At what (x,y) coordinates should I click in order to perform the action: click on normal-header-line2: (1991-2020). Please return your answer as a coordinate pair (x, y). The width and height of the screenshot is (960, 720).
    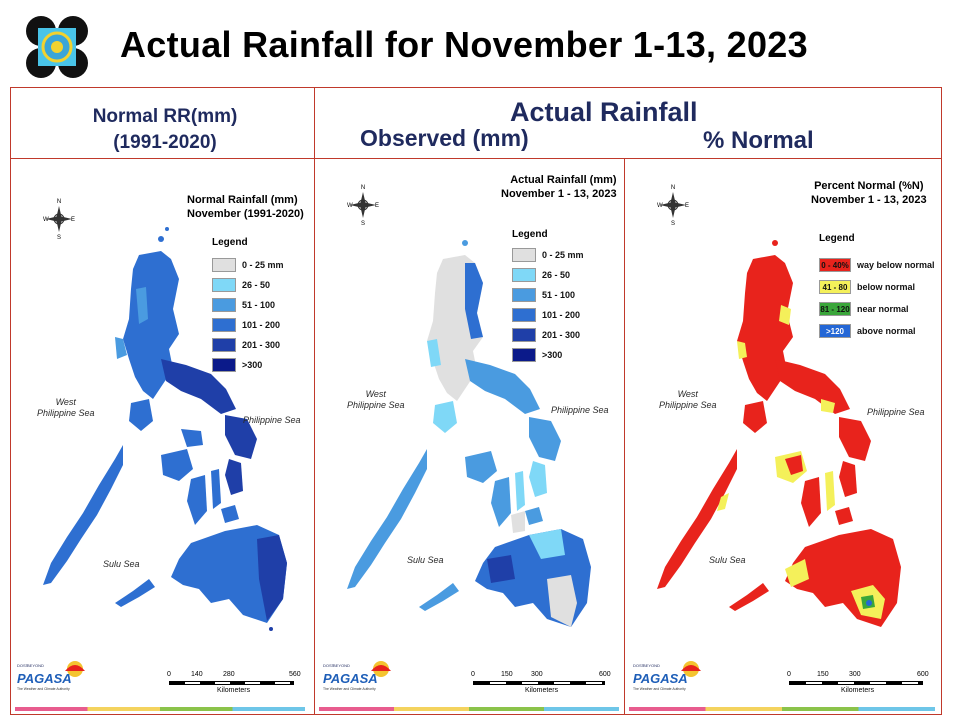
    Looking at the image, I should click on (165, 142).